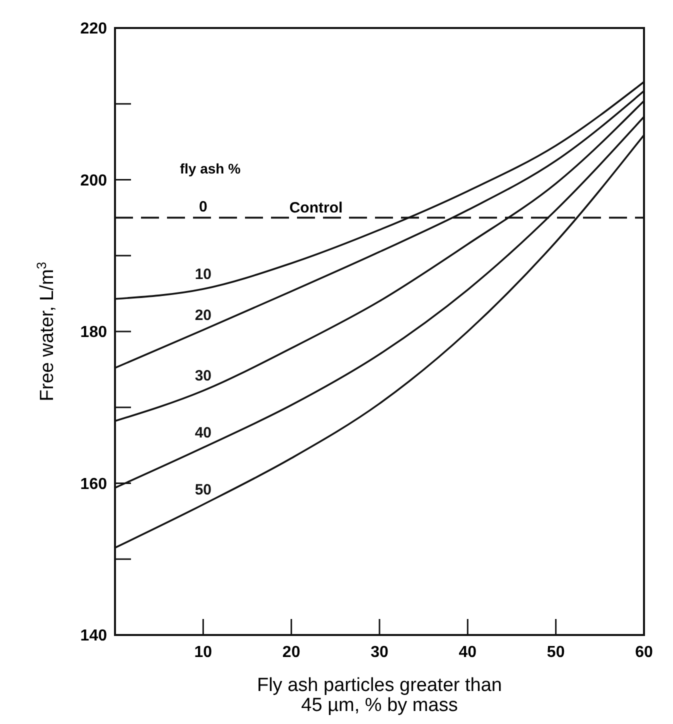 Image resolution: width=673 pixels, height=724 pixels. I want to click on y-tick-label: 200, so click(94, 181).